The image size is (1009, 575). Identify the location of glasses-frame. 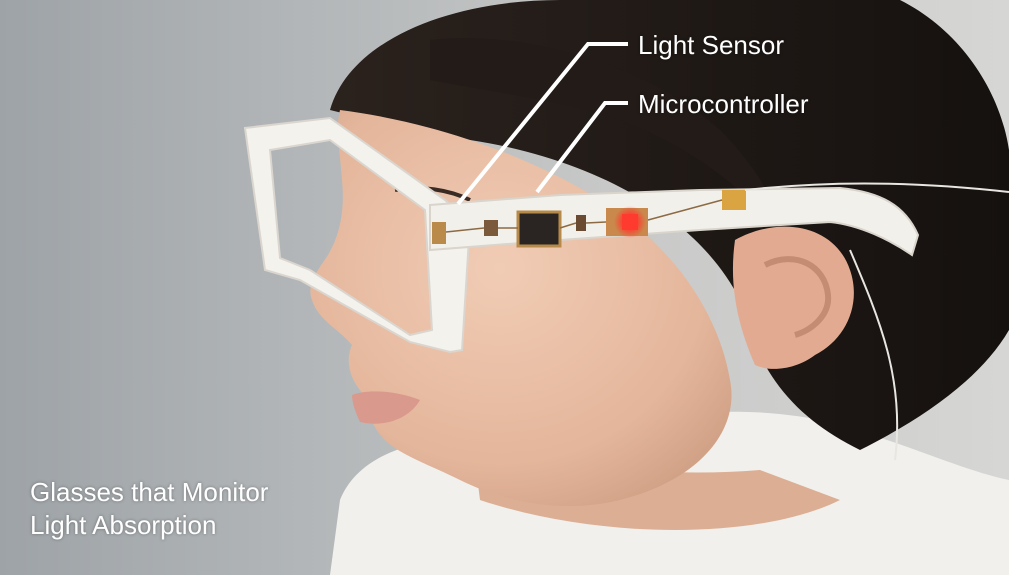
(357, 235).